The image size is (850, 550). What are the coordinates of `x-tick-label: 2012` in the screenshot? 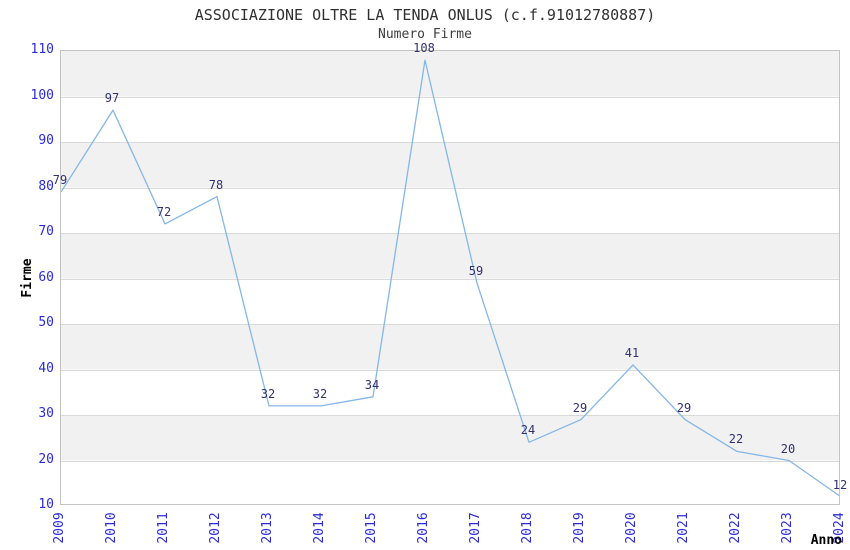 It's located at (215, 528).